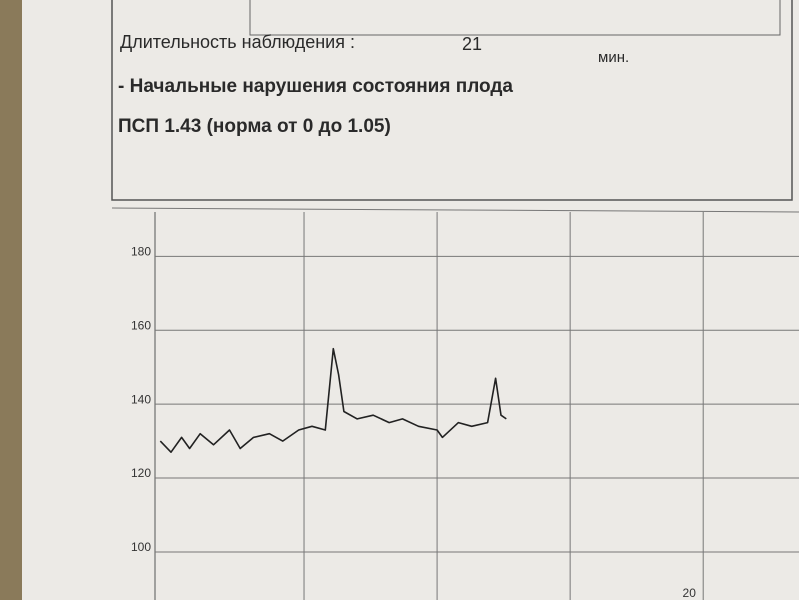  What do you see at coordinates (690, 593) in the screenshot?
I see `x-tick-label: 20` at bounding box center [690, 593].